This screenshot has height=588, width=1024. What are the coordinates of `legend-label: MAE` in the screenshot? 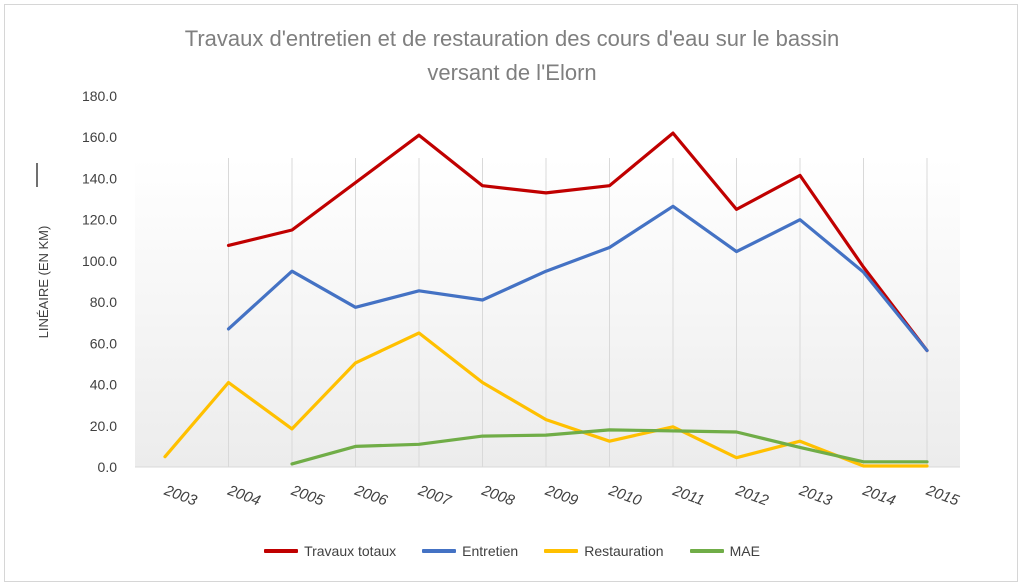 It's located at (744, 551).